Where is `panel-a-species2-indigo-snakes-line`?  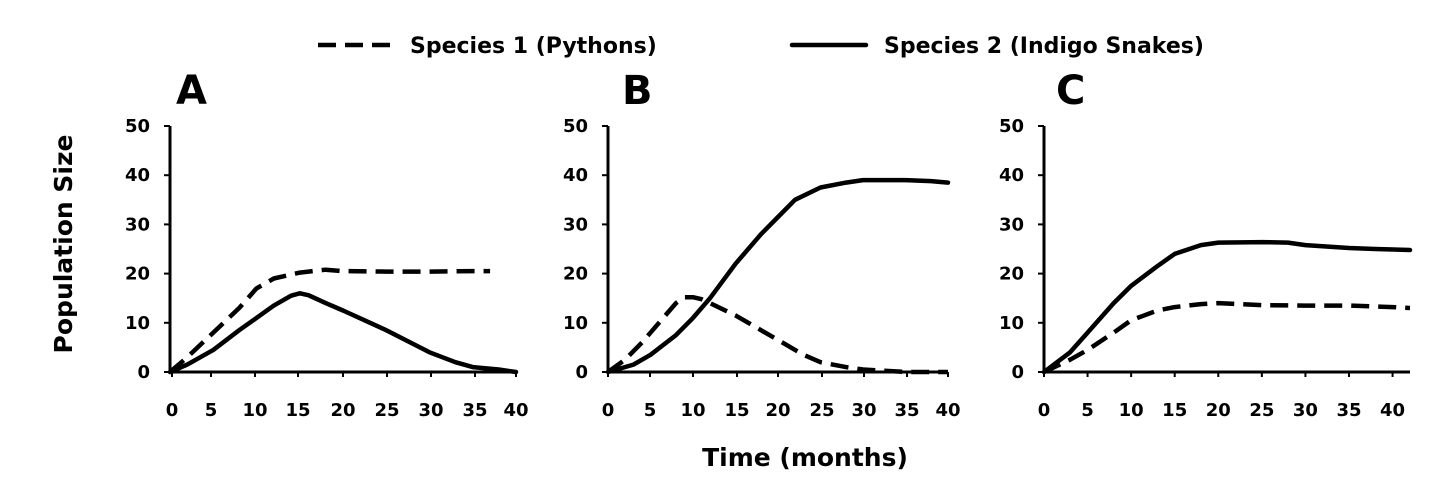 panel-a-species2-indigo-snakes-line is located at coordinates (343, 333).